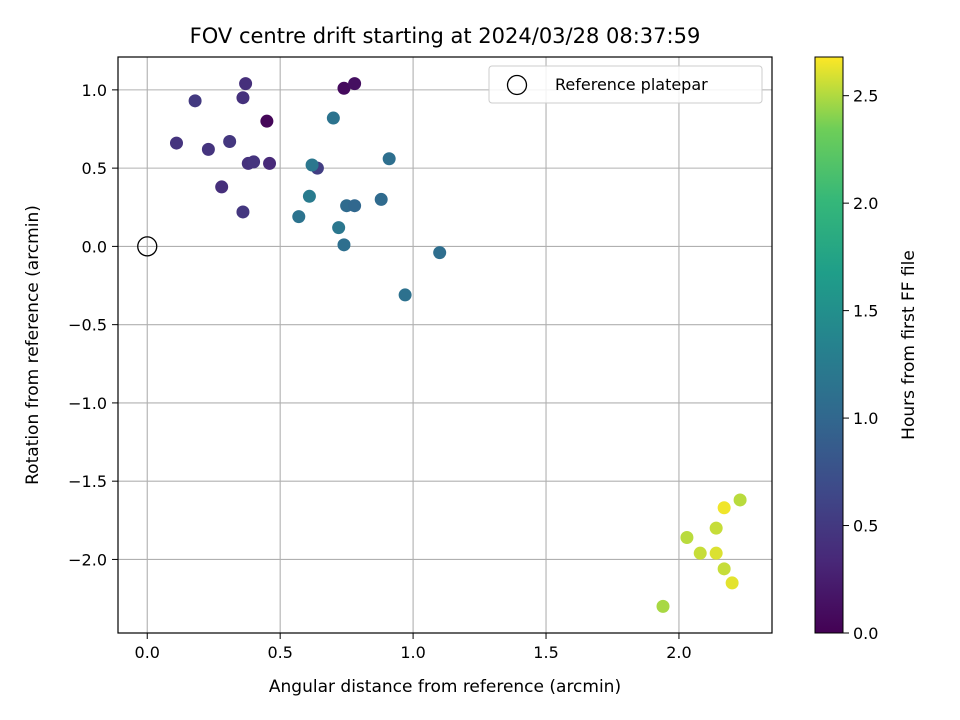  I want to click on colorbar-tick-label: 1.5, so click(865, 311).